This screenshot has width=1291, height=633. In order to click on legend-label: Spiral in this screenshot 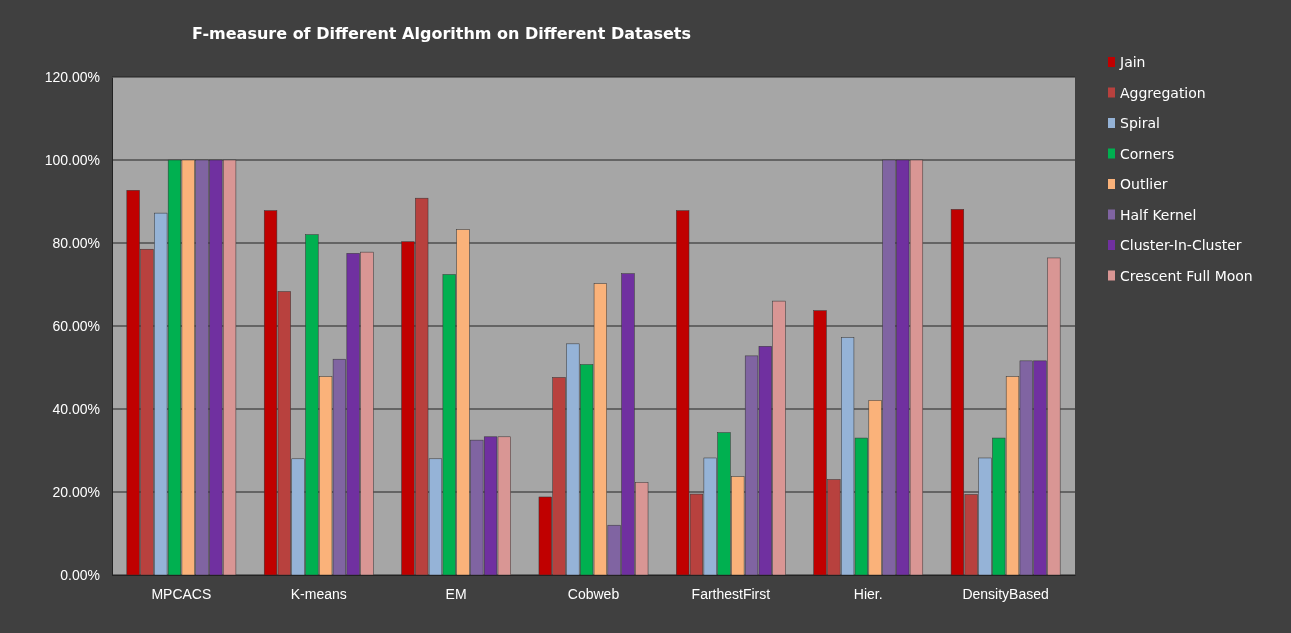, I will do `click(1140, 123)`.